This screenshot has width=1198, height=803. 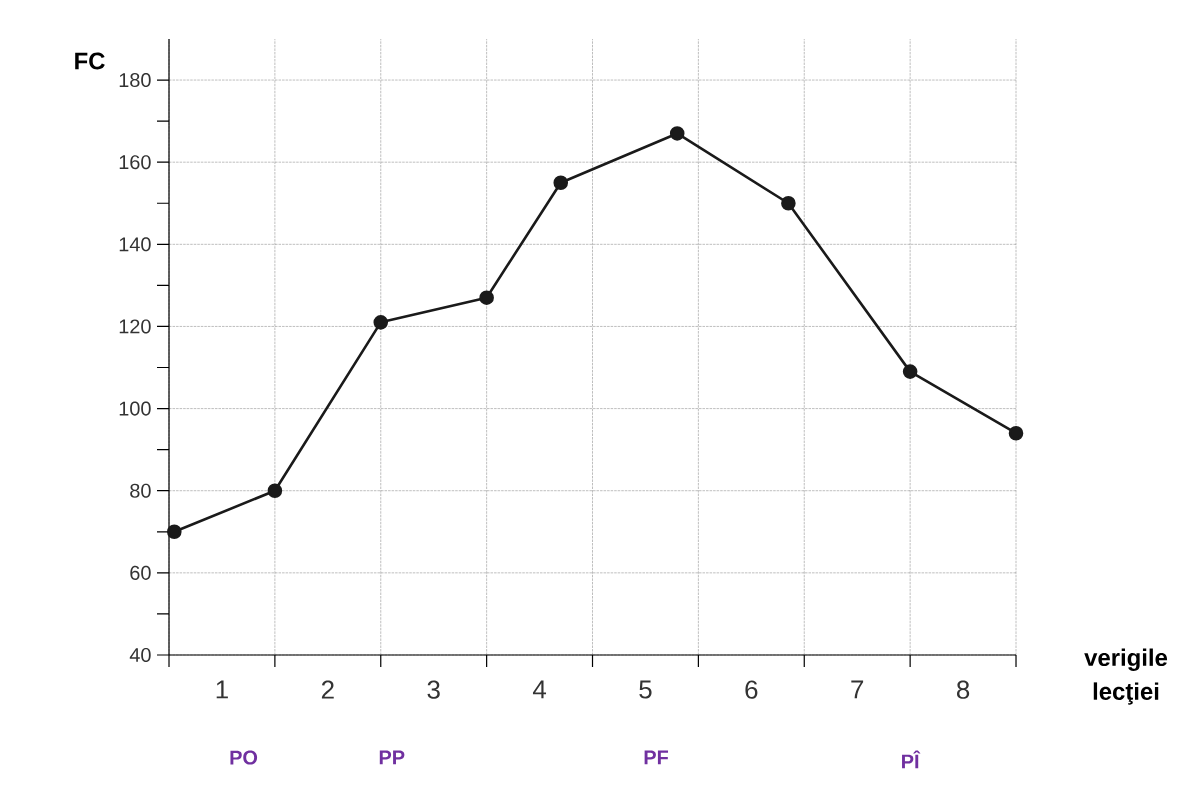 What do you see at coordinates (135, 162) in the screenshot?
I see `y-tick-label: 160` at bounding box center [135, 162].